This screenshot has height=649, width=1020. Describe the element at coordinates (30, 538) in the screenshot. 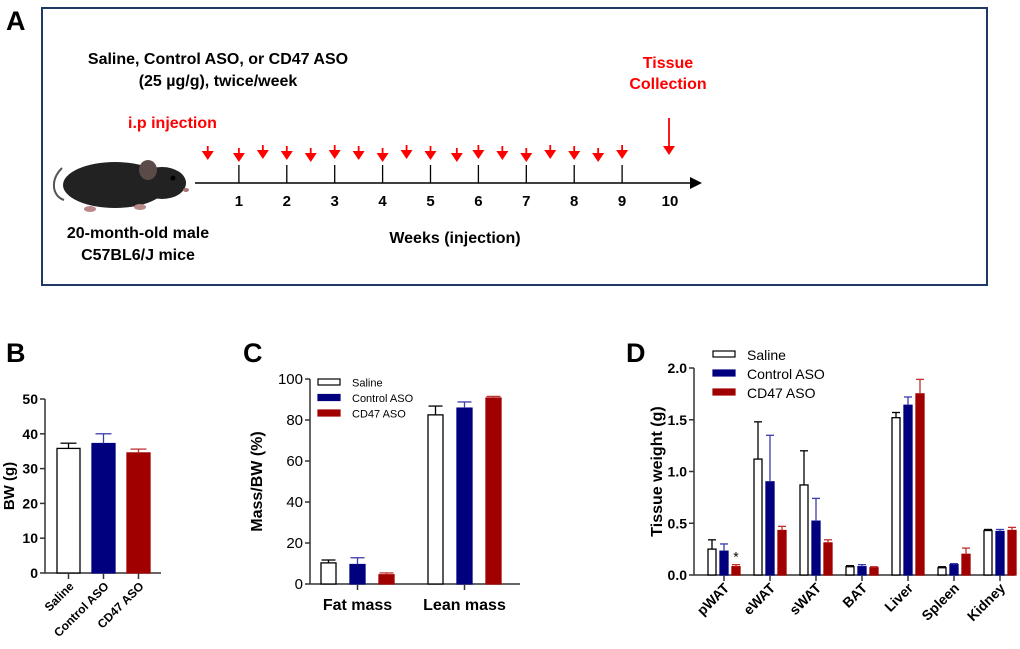

I see `y-tick-label: 10` at that location.